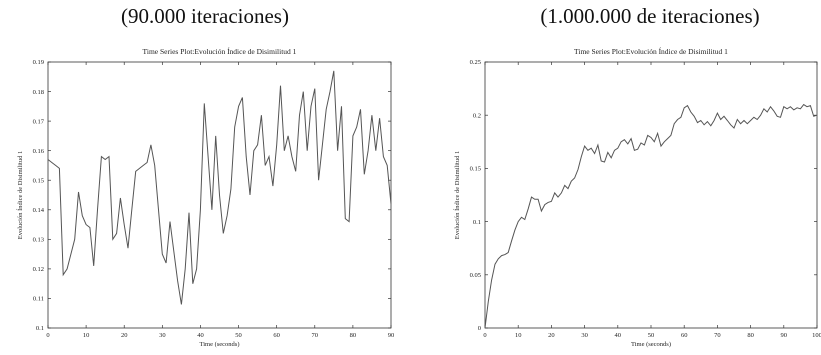 This screenshot has height=355, width=821. I want to click on y-tick-label: 0.13, so click(38, 240).